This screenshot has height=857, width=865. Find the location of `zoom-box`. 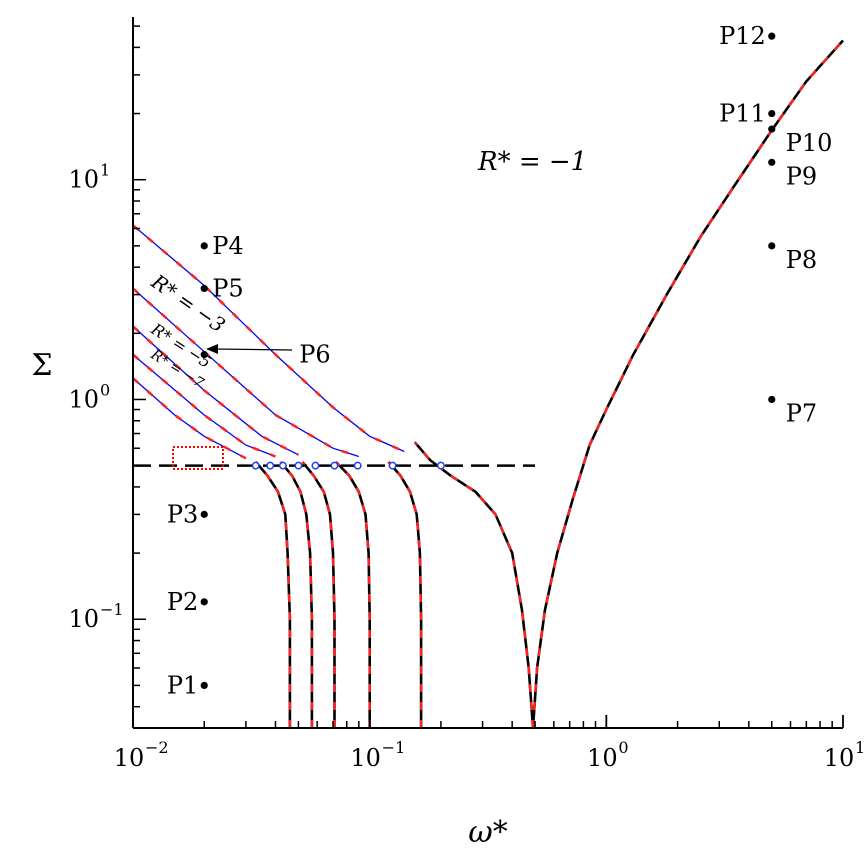

zoom-box is located at coordinates (198, 458).